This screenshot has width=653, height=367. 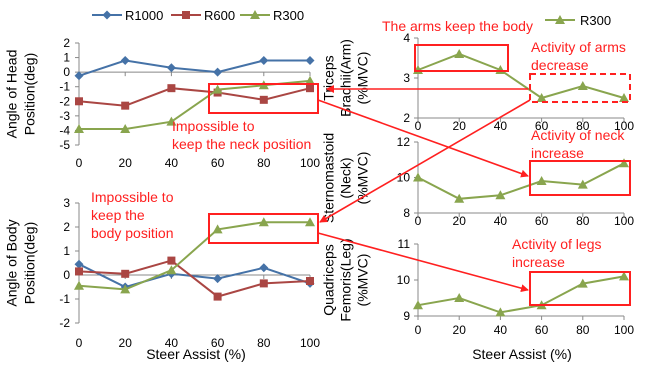 What do you see at coordinates (213, 126) in the screenshot?
I see `annotation-neck-impossible-line1: Impossible to` at bounding box center [213, 126].